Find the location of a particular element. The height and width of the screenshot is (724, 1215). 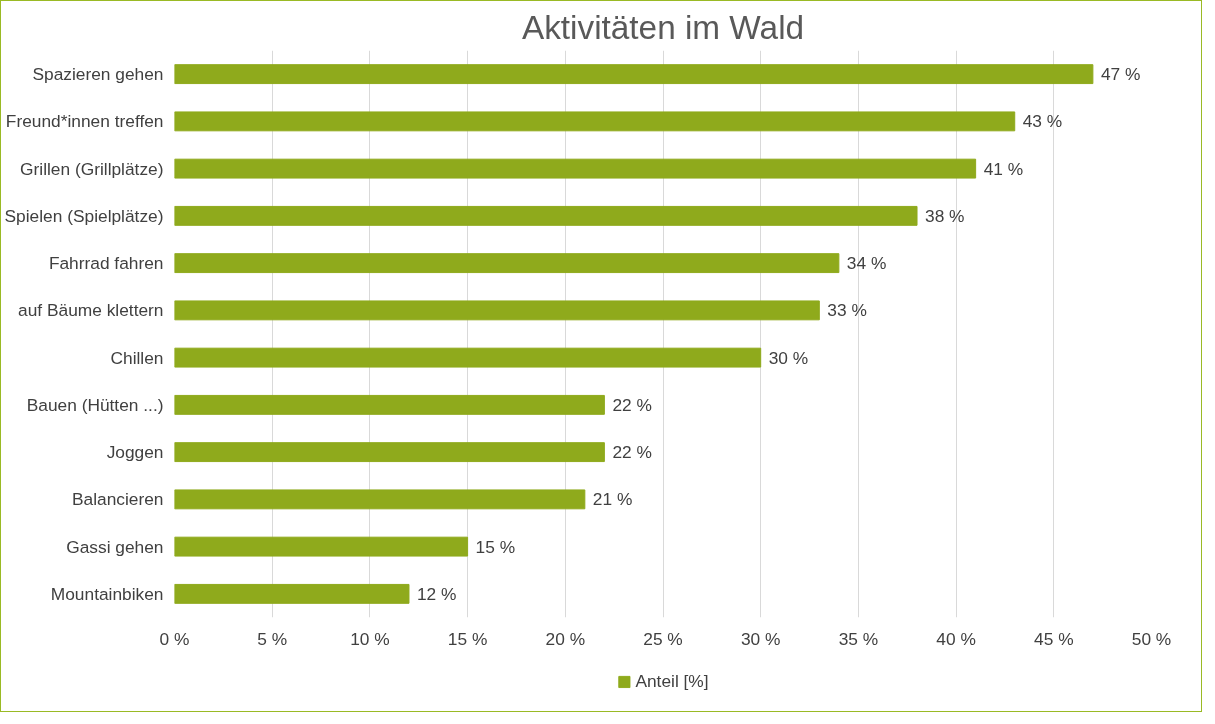

y-tick-label: Mountainbiken is located at coordinates (107, 593).